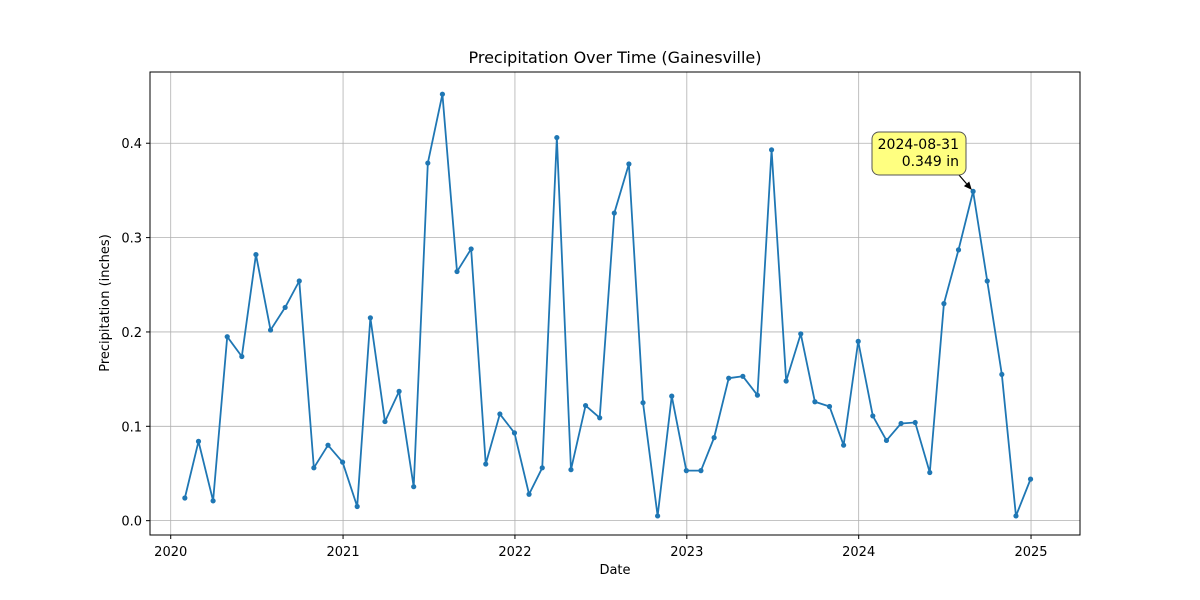 This screenshot has height=600, width=1200. What do you see at coordinates (614, 57) in the screenshot?
I see `chart-title: Precipitation Over Time (Gainesville)` at bounding box center [614, 57].